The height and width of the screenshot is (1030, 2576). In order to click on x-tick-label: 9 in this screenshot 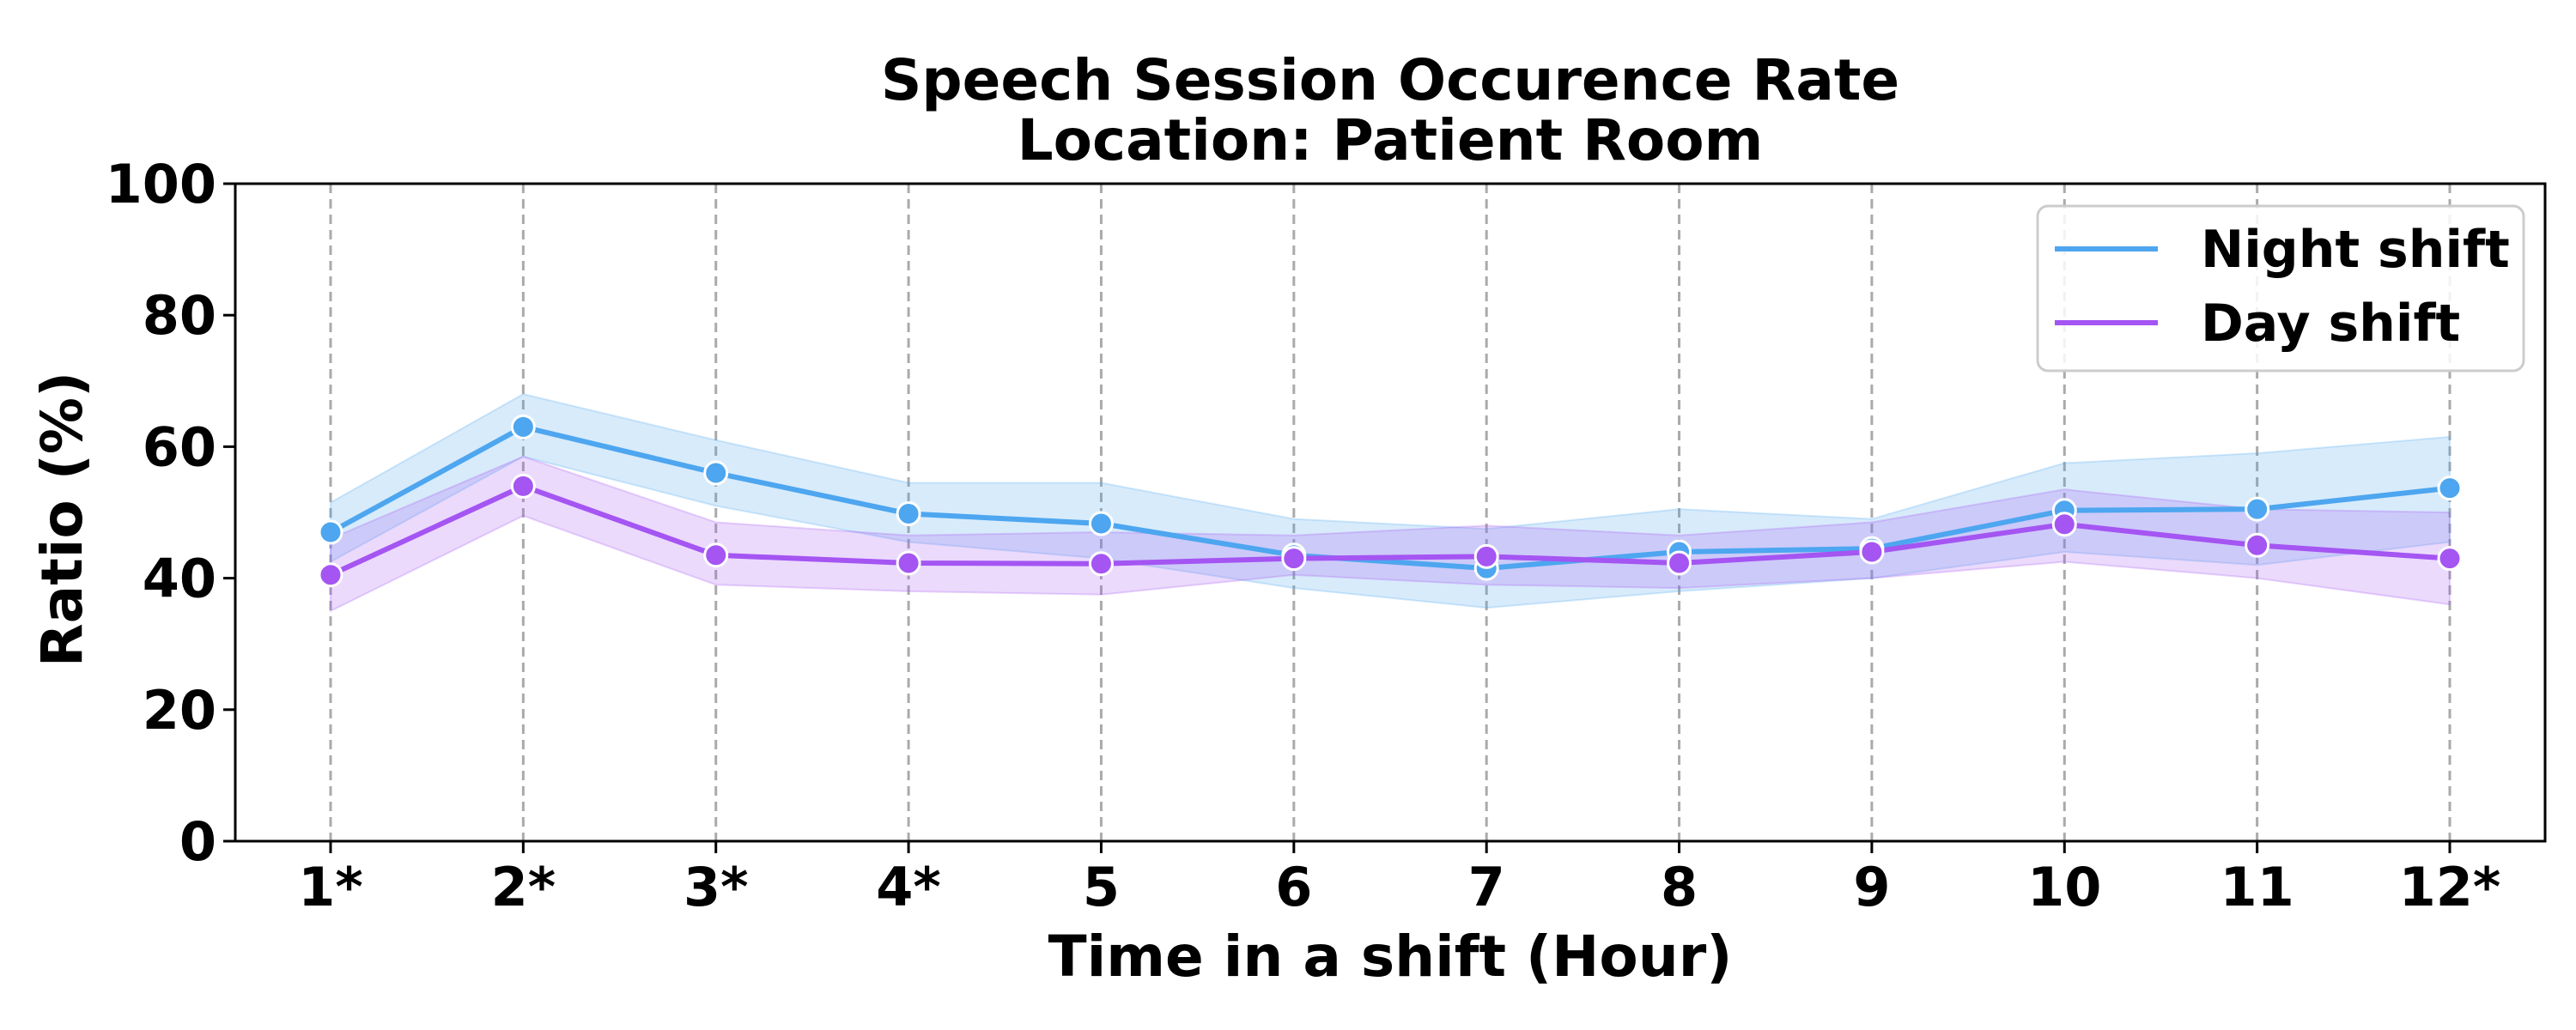, I will do `click(1872, 887)`.